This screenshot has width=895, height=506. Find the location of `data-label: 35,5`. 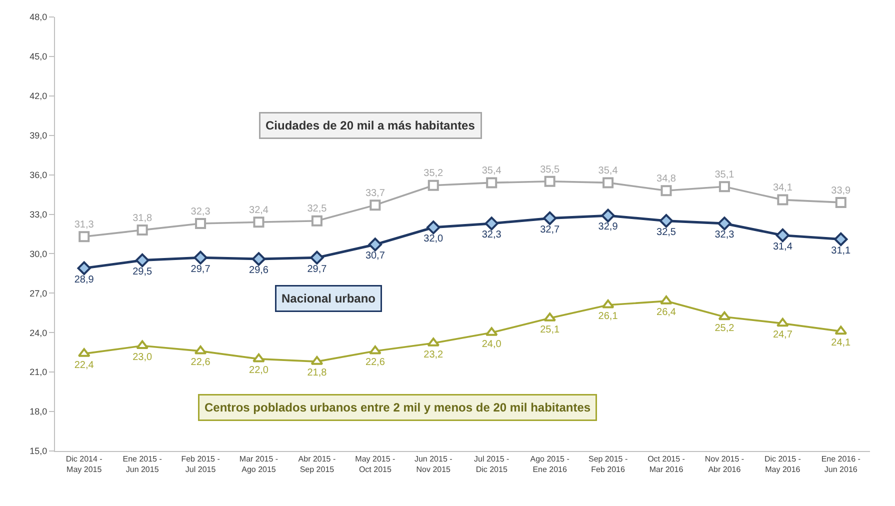

data-label: 35,5 is located at coordinates (550, 170).